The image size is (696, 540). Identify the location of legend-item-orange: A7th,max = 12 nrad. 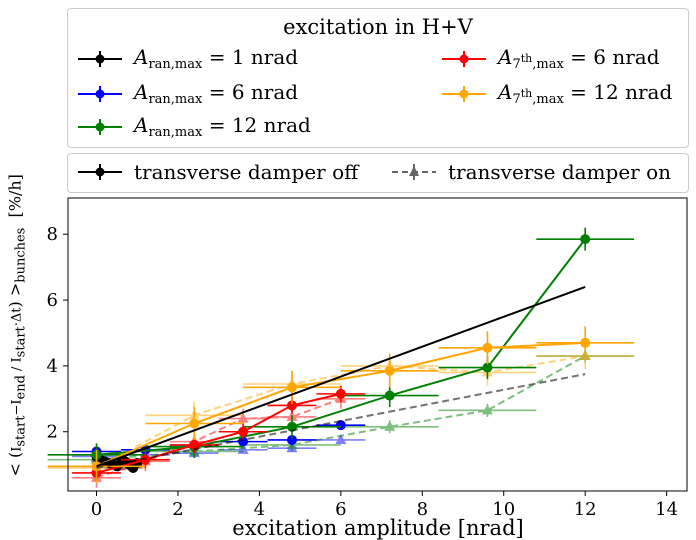
(556, 93).